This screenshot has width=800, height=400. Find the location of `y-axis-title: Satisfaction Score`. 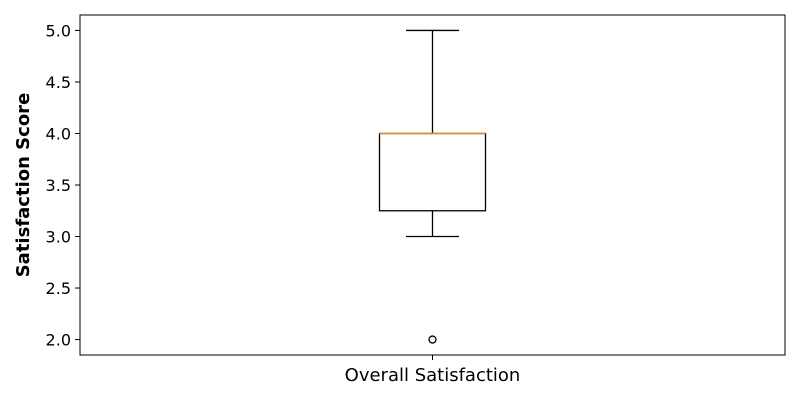

y-axis-title: Satisfaction Score is located at coordinates (23, 185).